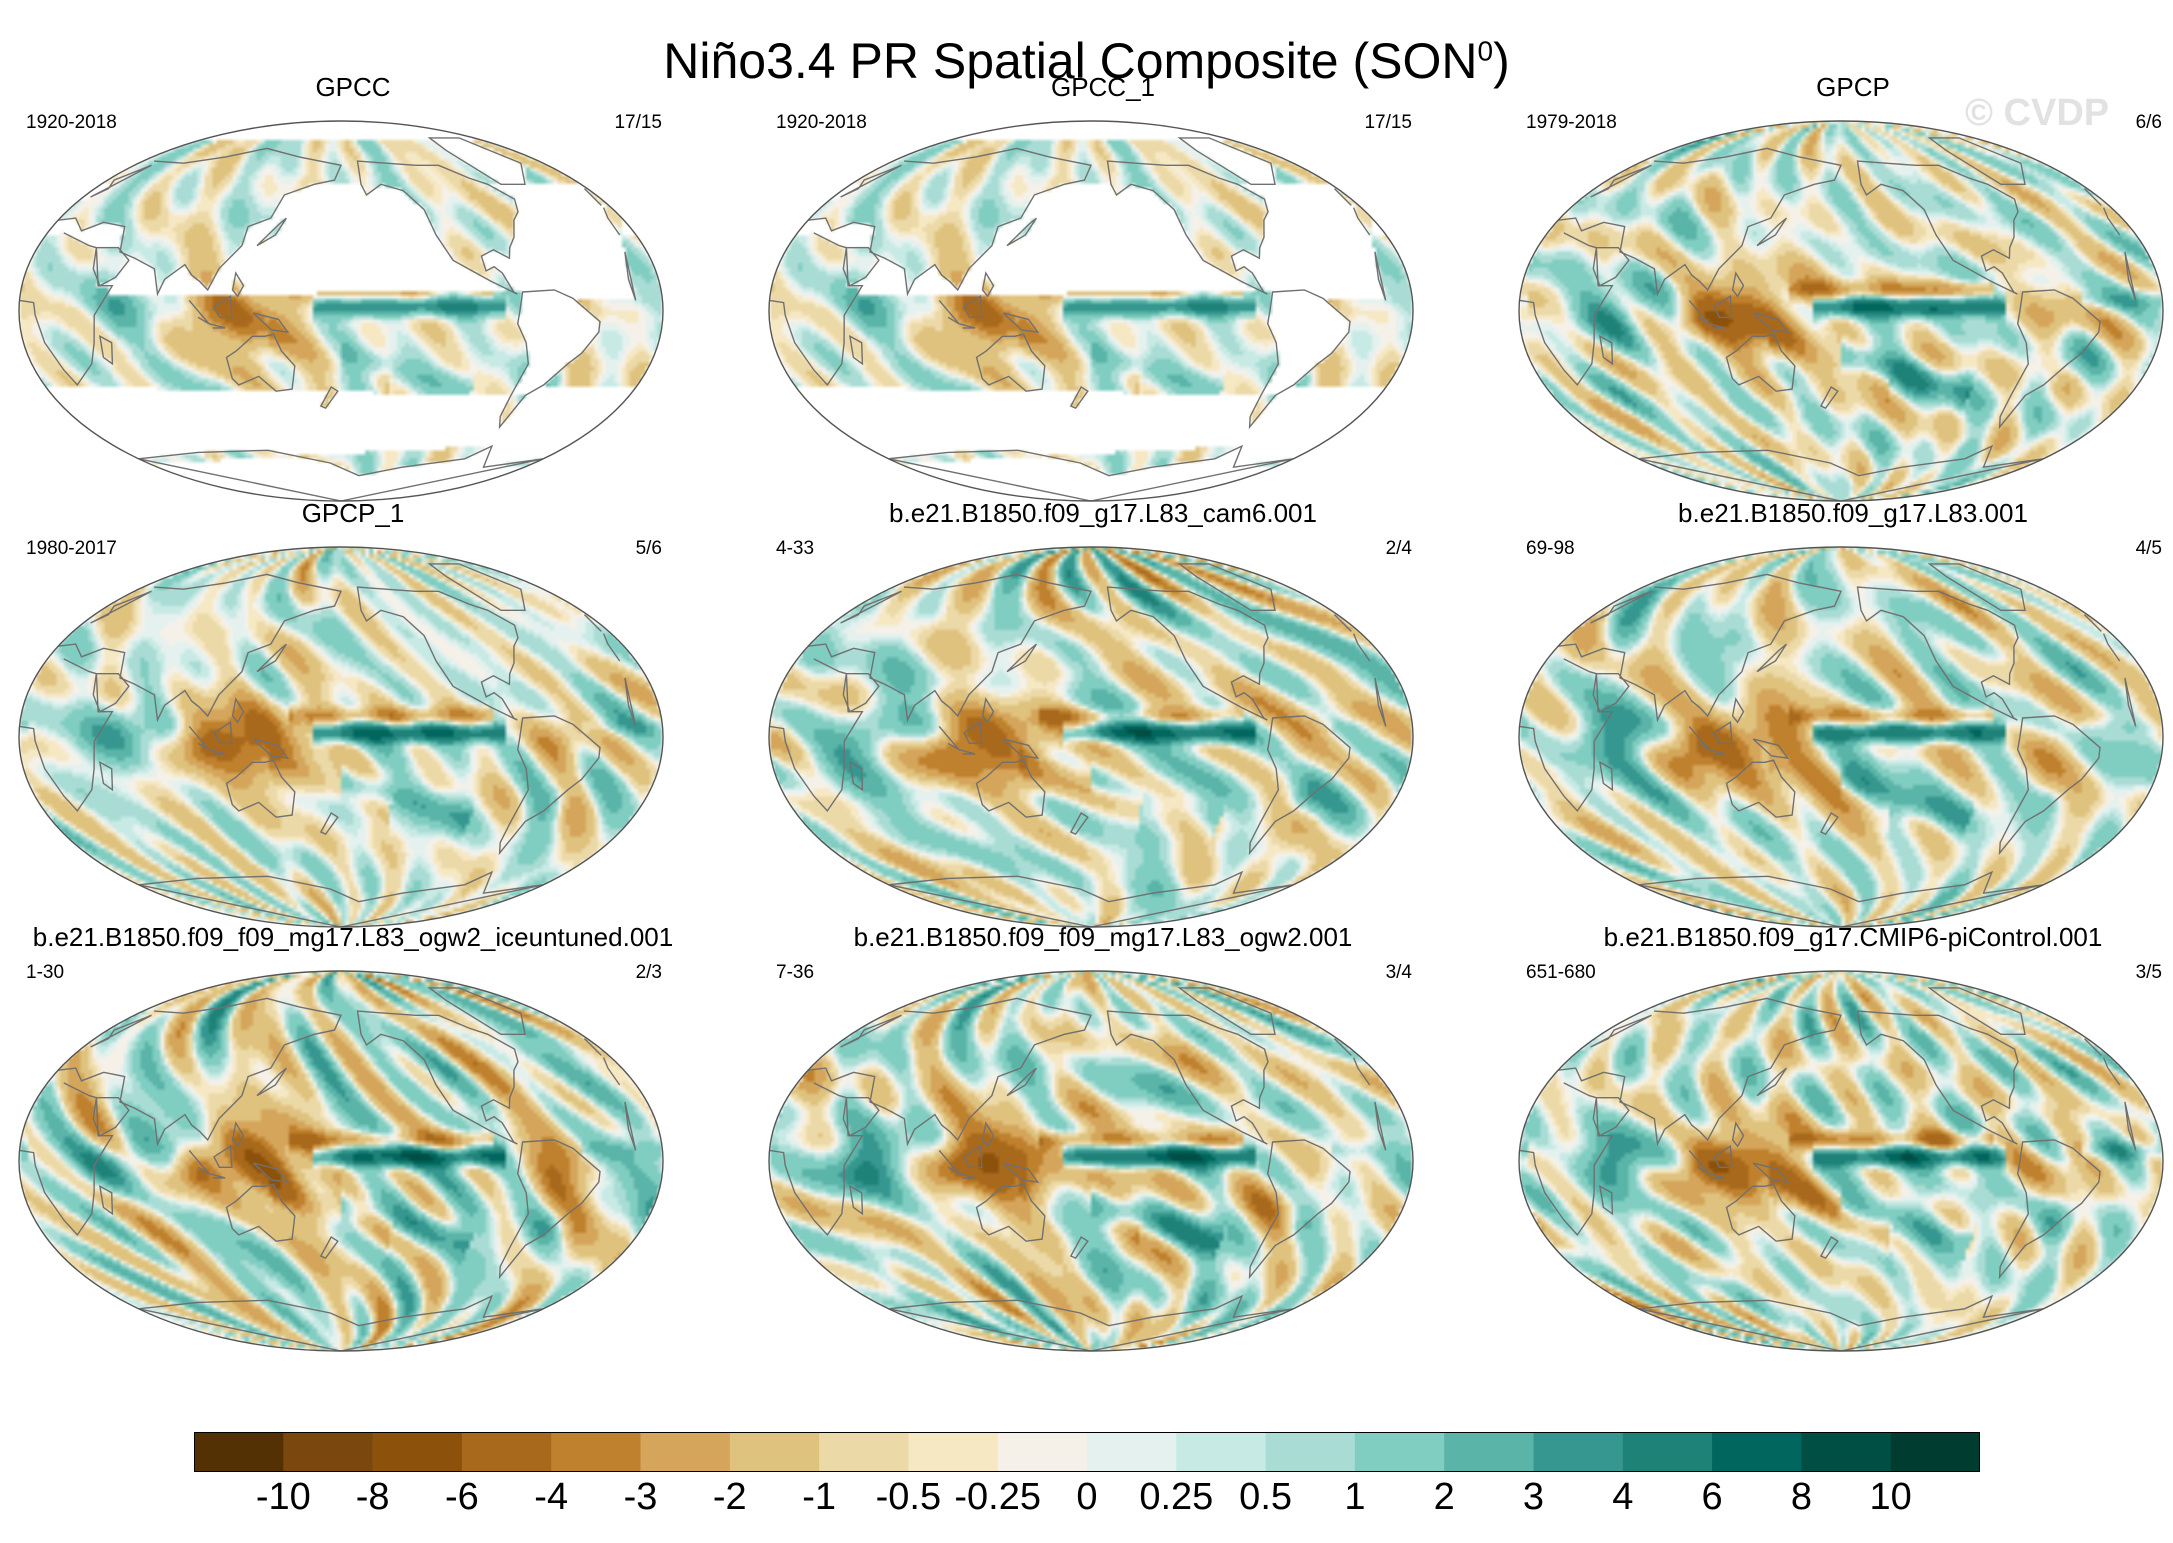  Describe the element at coordinates (640, 1497) in the screenshot. I see `colorbar-tick-label: -3` at that location.